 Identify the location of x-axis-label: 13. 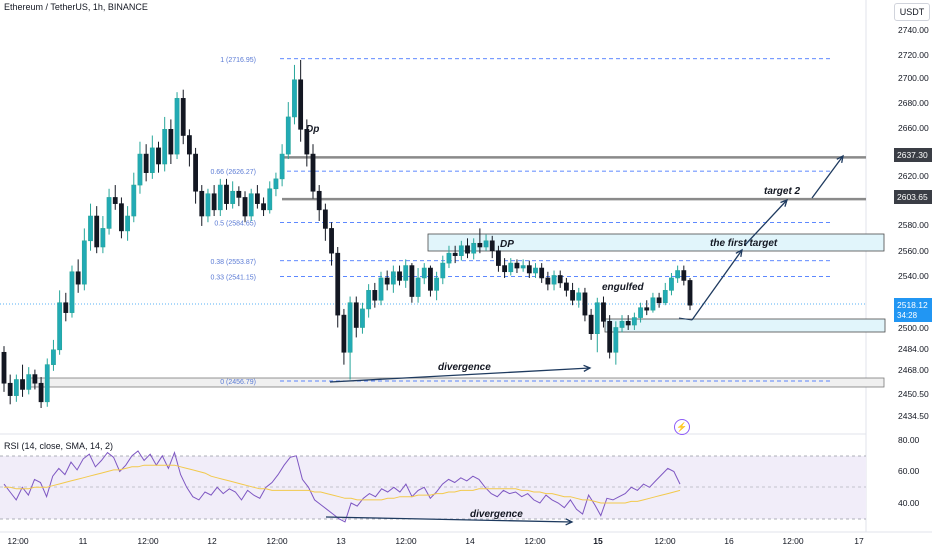
(341, 541).